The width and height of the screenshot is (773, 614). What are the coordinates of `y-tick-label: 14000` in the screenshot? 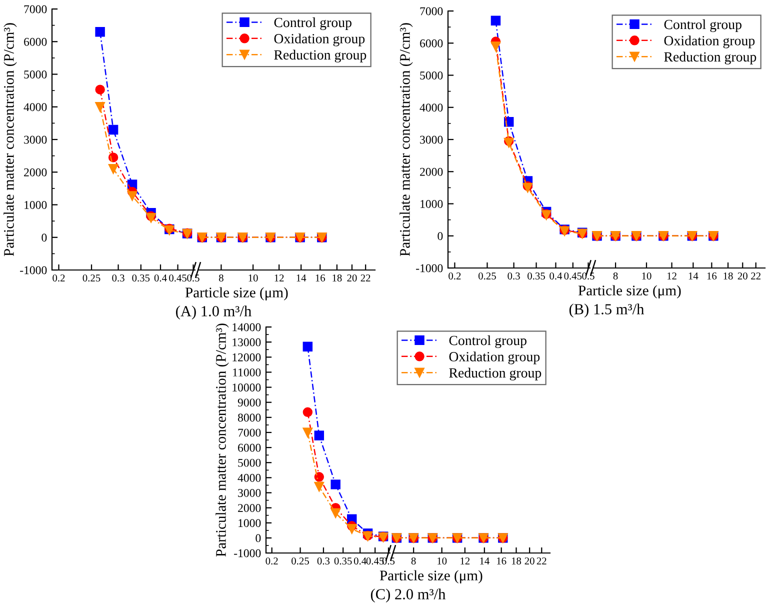 It's located at (246, 327).